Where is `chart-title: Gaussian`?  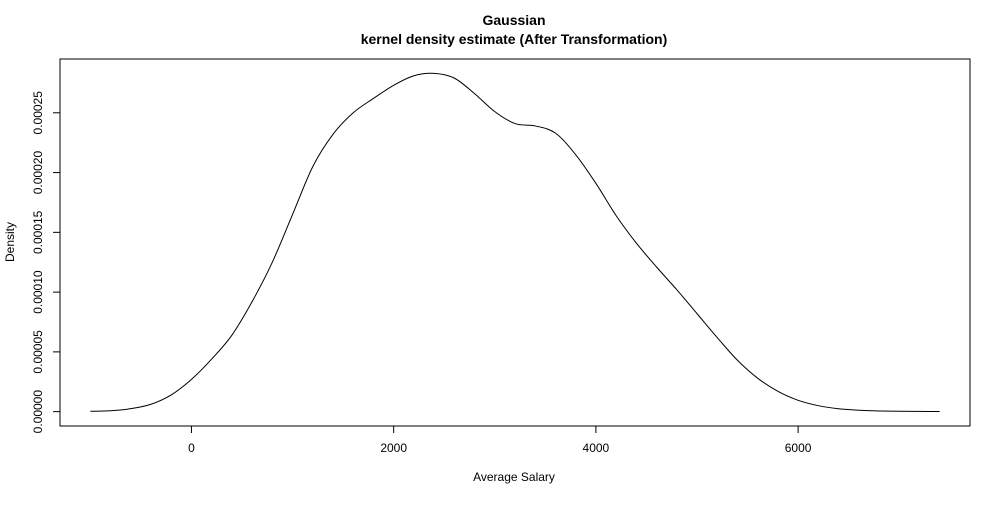 chart-title: Gaussian is located at coordinates (513, 20).